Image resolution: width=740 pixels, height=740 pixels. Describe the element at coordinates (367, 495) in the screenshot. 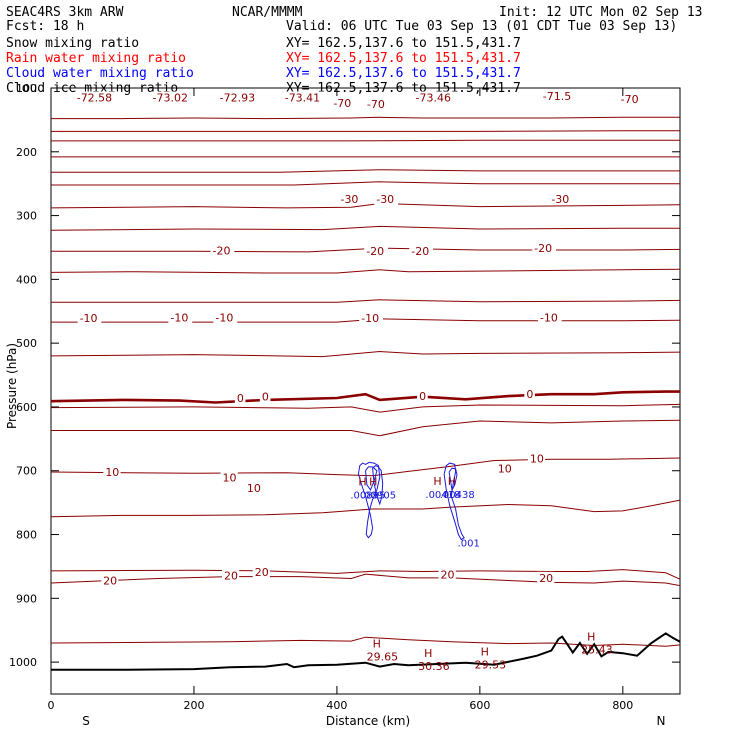

I see `high-value-label: .00895` at that location.